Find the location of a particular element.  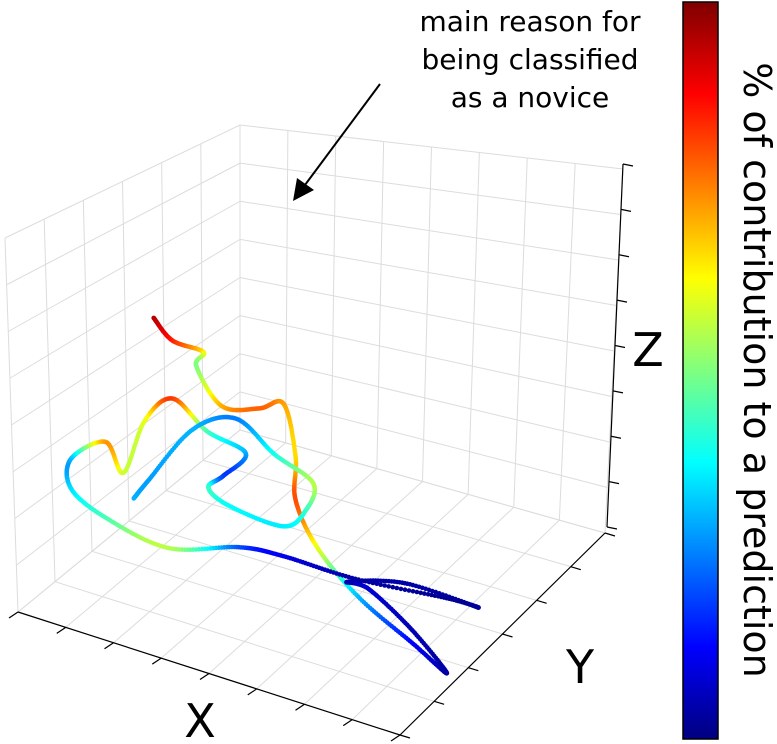

z-axis-label: Z is located at coordinates (648, 350).